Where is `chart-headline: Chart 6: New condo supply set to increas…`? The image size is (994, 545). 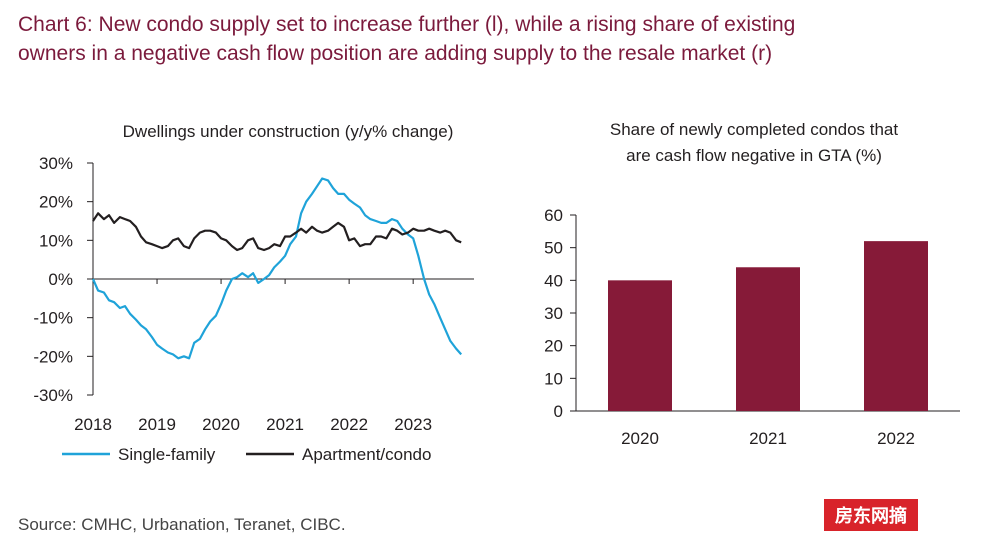
chart-headline: Chart 6: New condo supply set to increas… is located at coordinates (498, 39).